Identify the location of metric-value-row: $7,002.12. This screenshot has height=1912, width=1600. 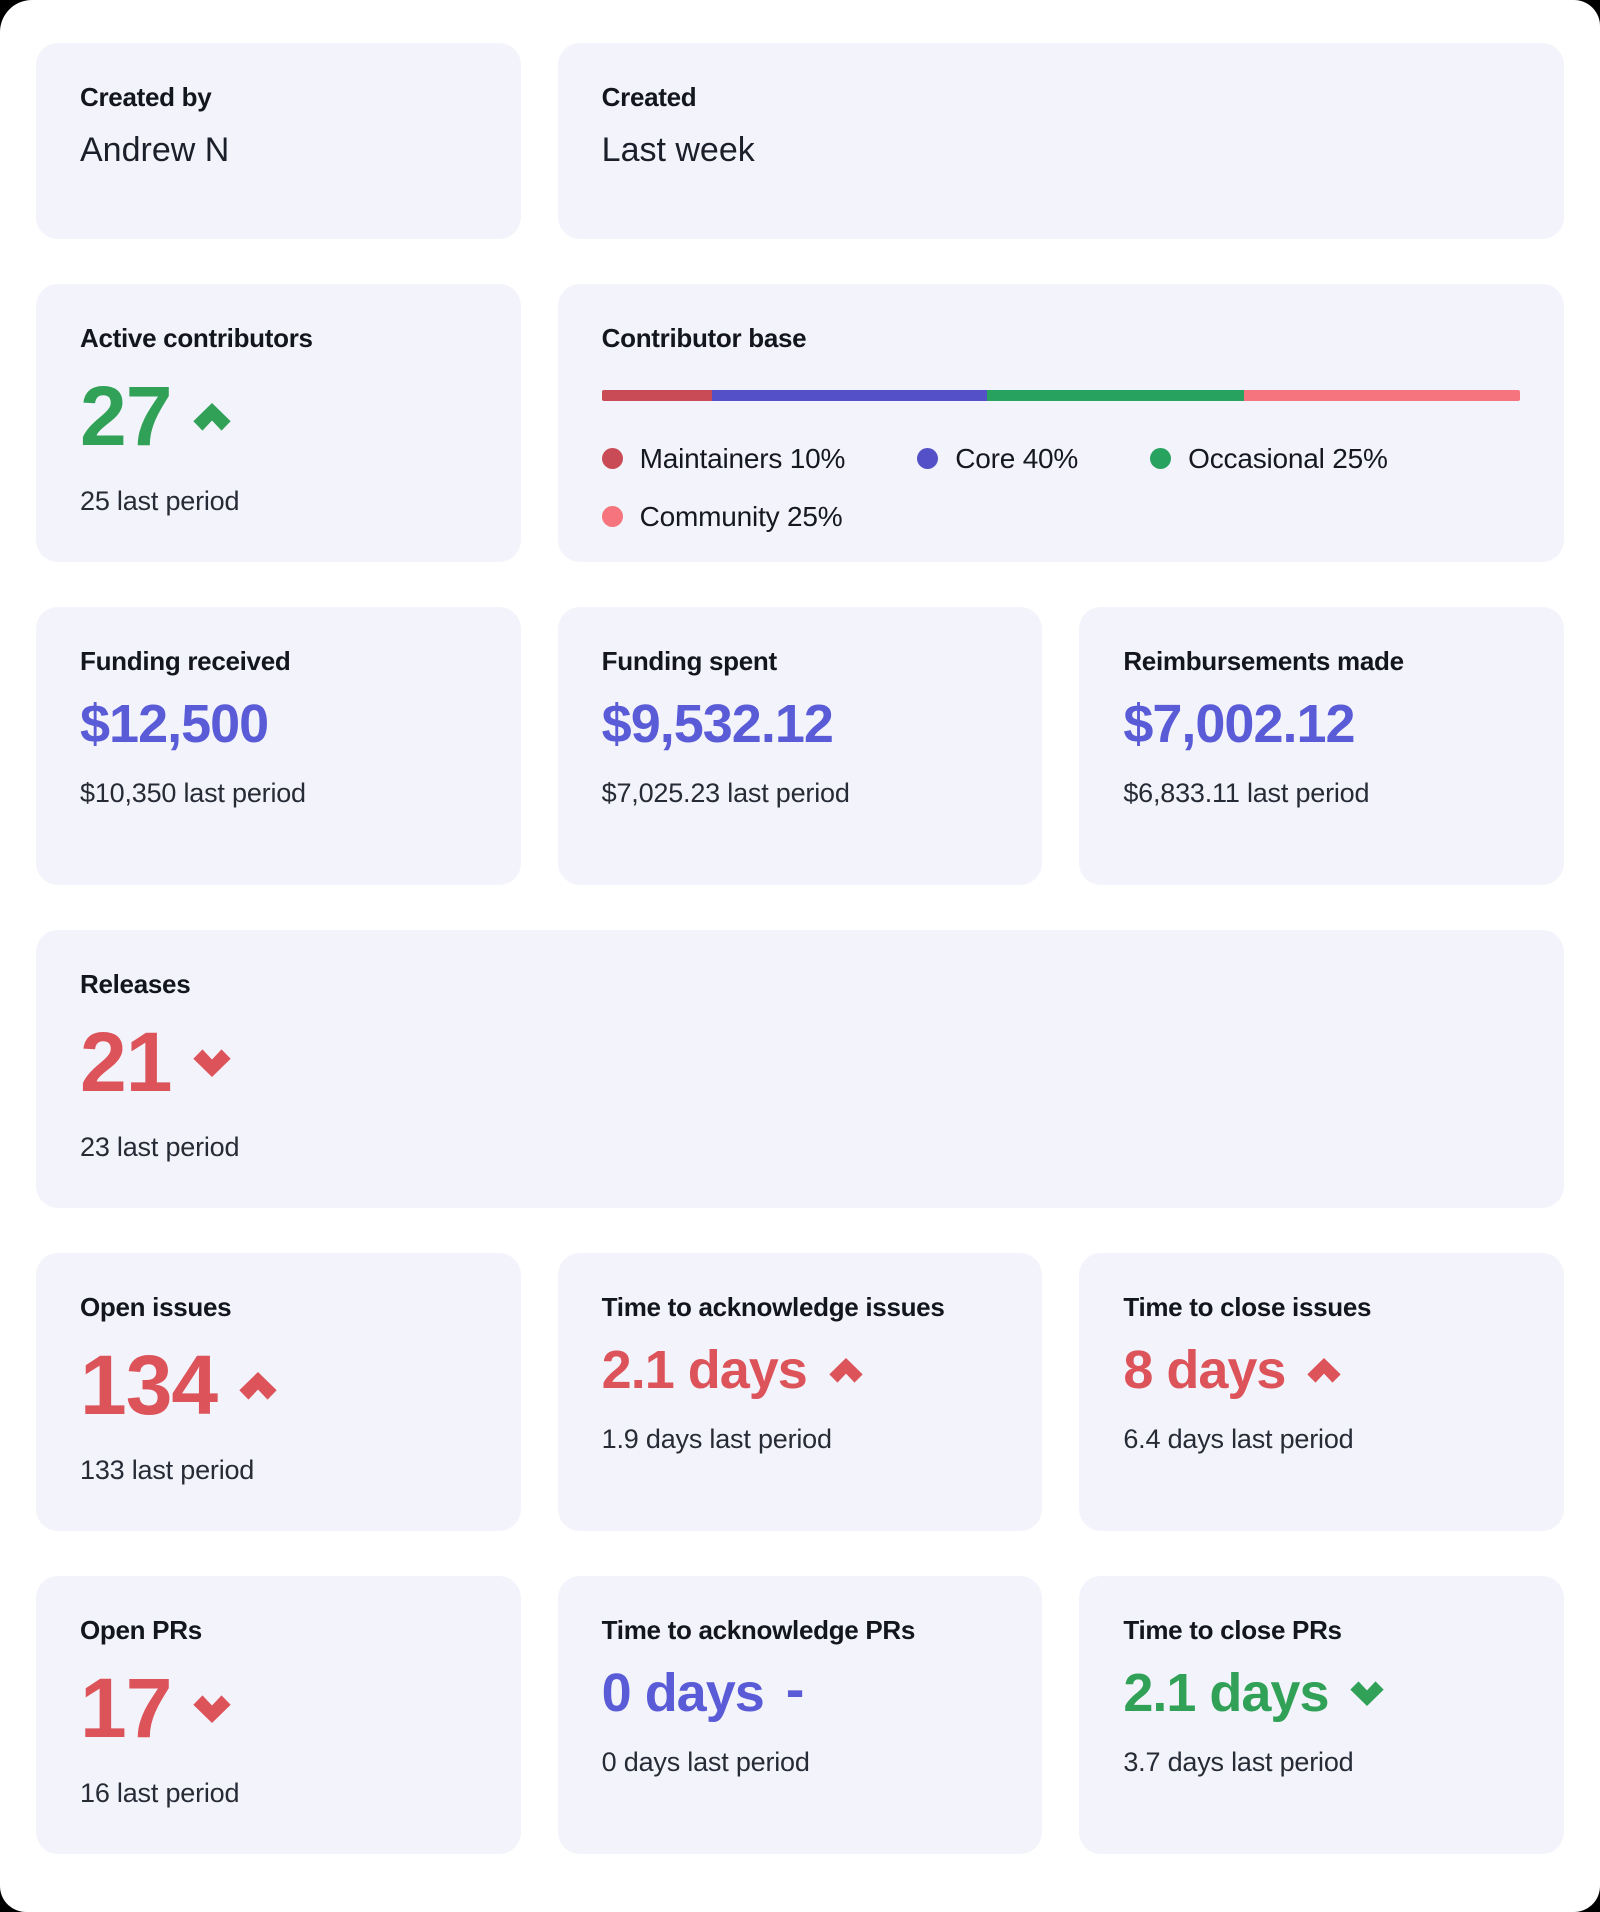
(1321, 723).